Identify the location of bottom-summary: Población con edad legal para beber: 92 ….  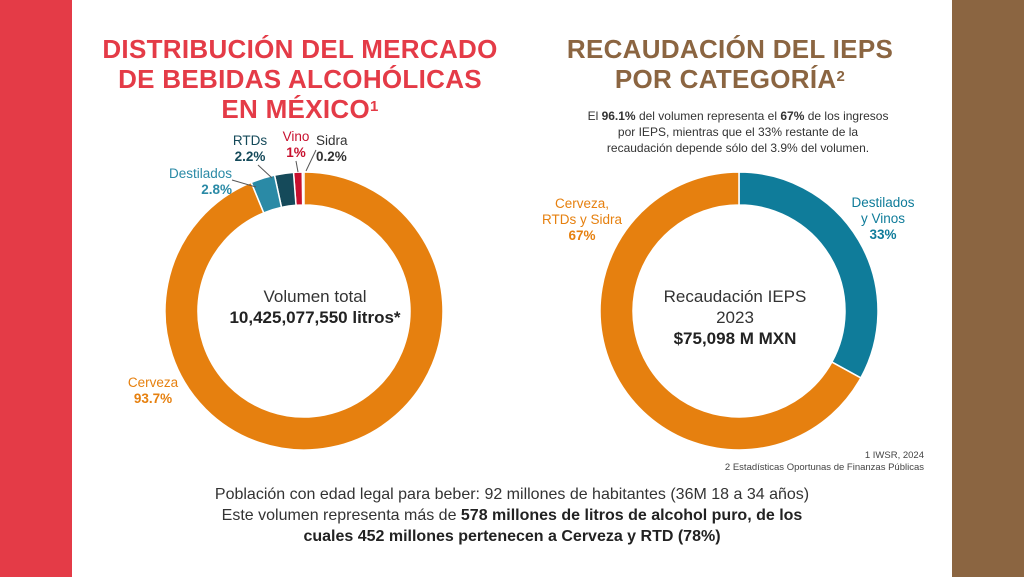
(512, 515).